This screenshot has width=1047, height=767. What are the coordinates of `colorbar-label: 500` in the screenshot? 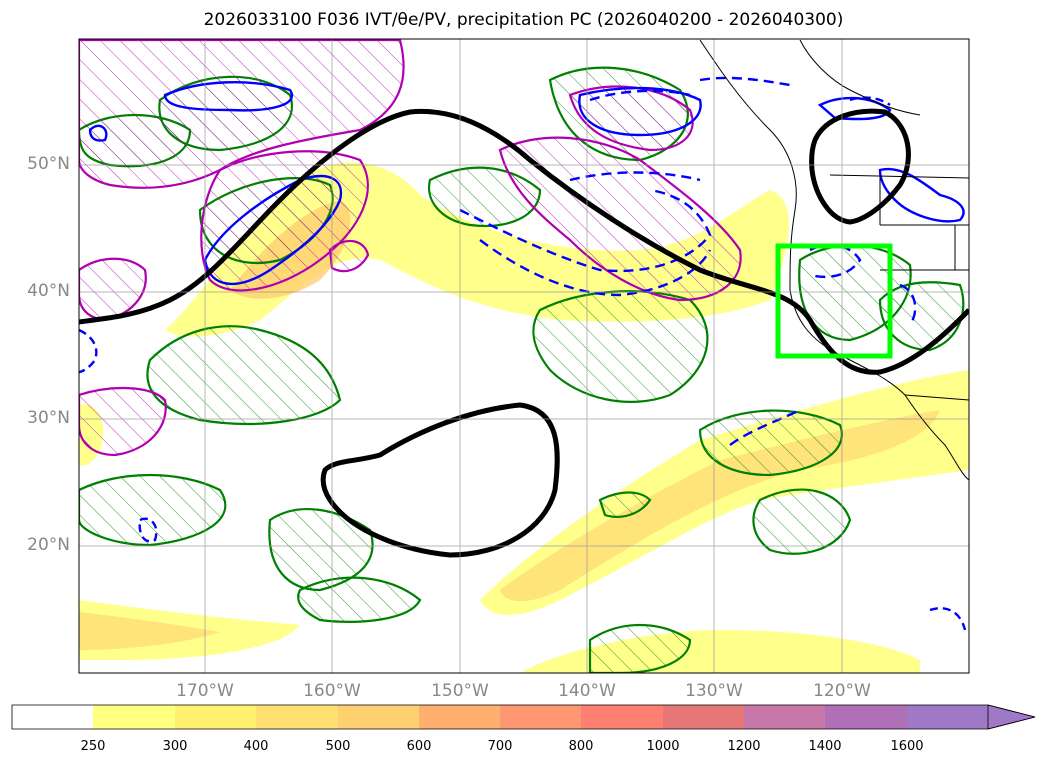 It's located at (338, 746).